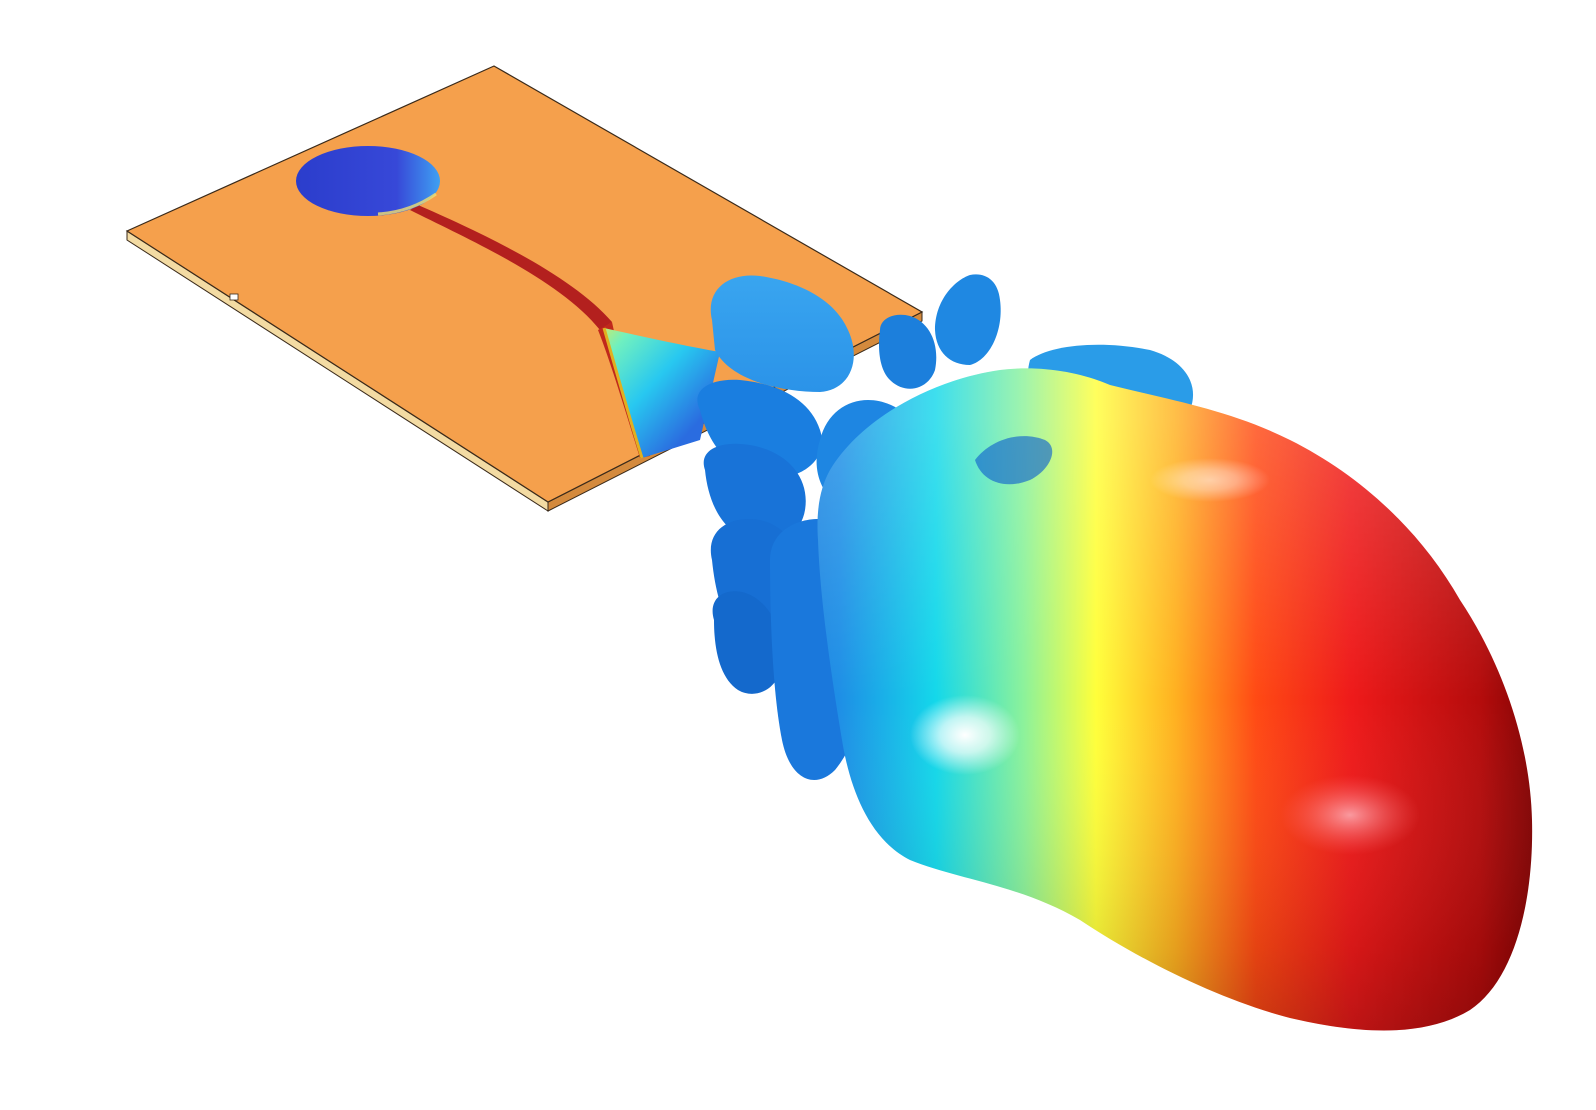 The width and height of the screenshot is (1596, 1110). Describe the element at coordinates (1350, 815) in the screenshot. I see `specular-highlight-right` at that location.